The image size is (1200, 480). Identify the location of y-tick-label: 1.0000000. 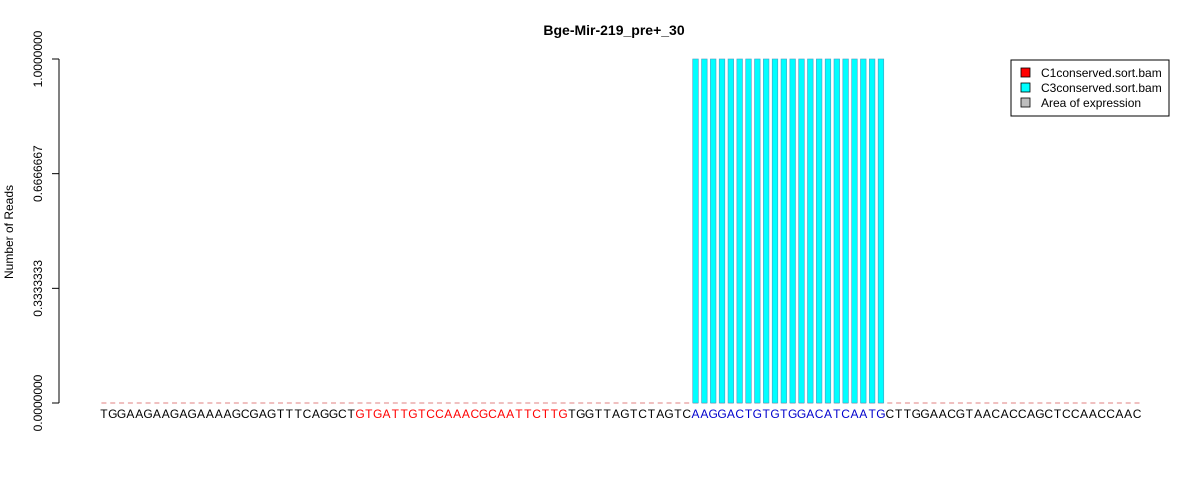
(38, 58).